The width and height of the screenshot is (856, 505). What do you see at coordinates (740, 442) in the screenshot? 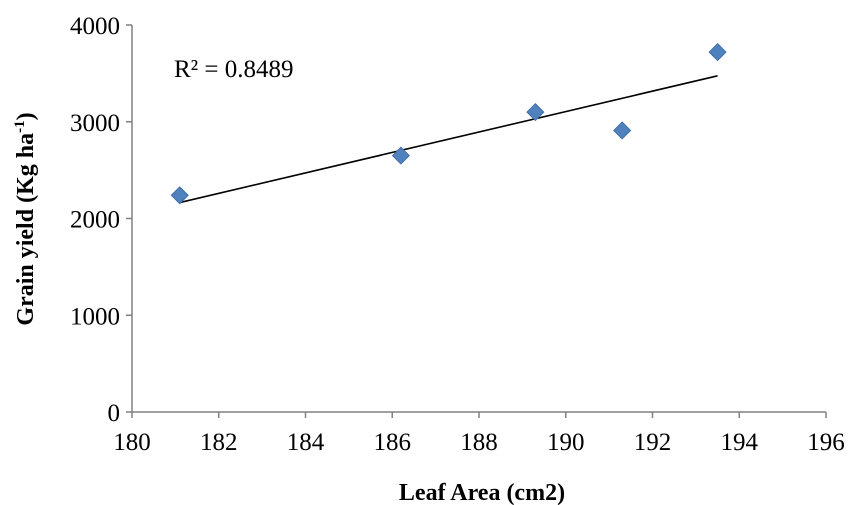
I see `x-tick-label: 194` at bounding box center [740, 442].